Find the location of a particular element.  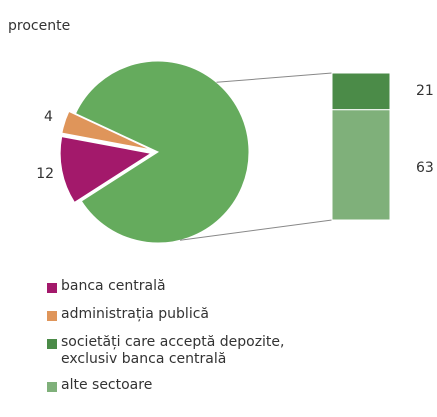

segment-label: 63 is located at coordinates (425, 168).